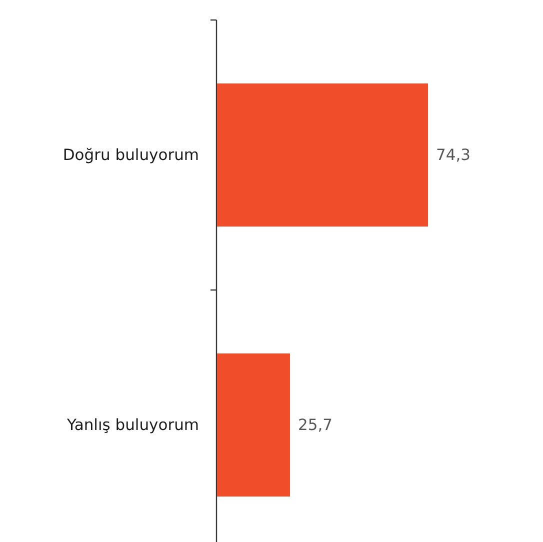 The height and width of the screenshot is (542, 543). What do you see at coordinates (315, 425) in the screenshot?
I see `data-label: 25,7` at bounding box center [315, 425].